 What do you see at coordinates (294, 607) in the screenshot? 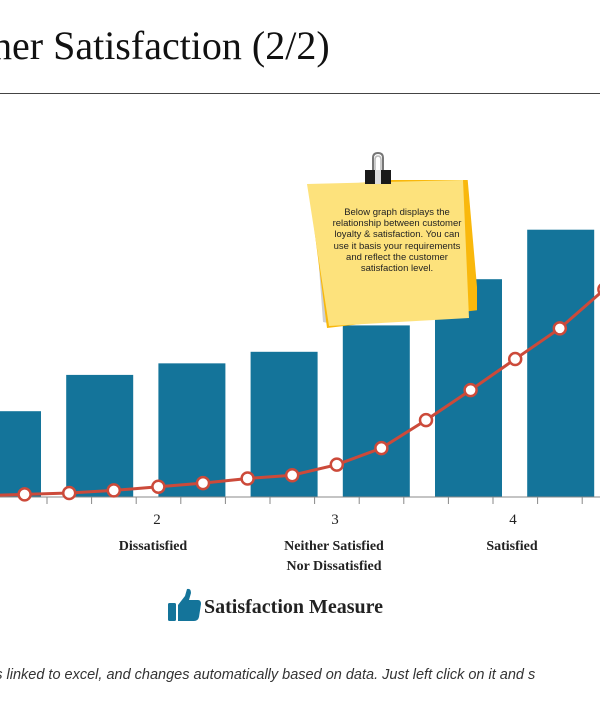
I see `x-axis-title-text: Satisfaction Measure` at bounding box center [294, 607].